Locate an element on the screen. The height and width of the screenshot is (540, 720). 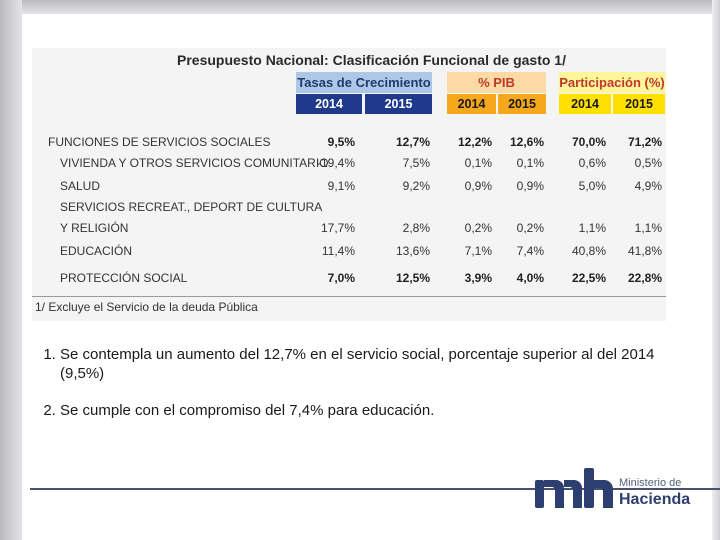
table-cell: 9,2% is located at coordinates (416, 186).